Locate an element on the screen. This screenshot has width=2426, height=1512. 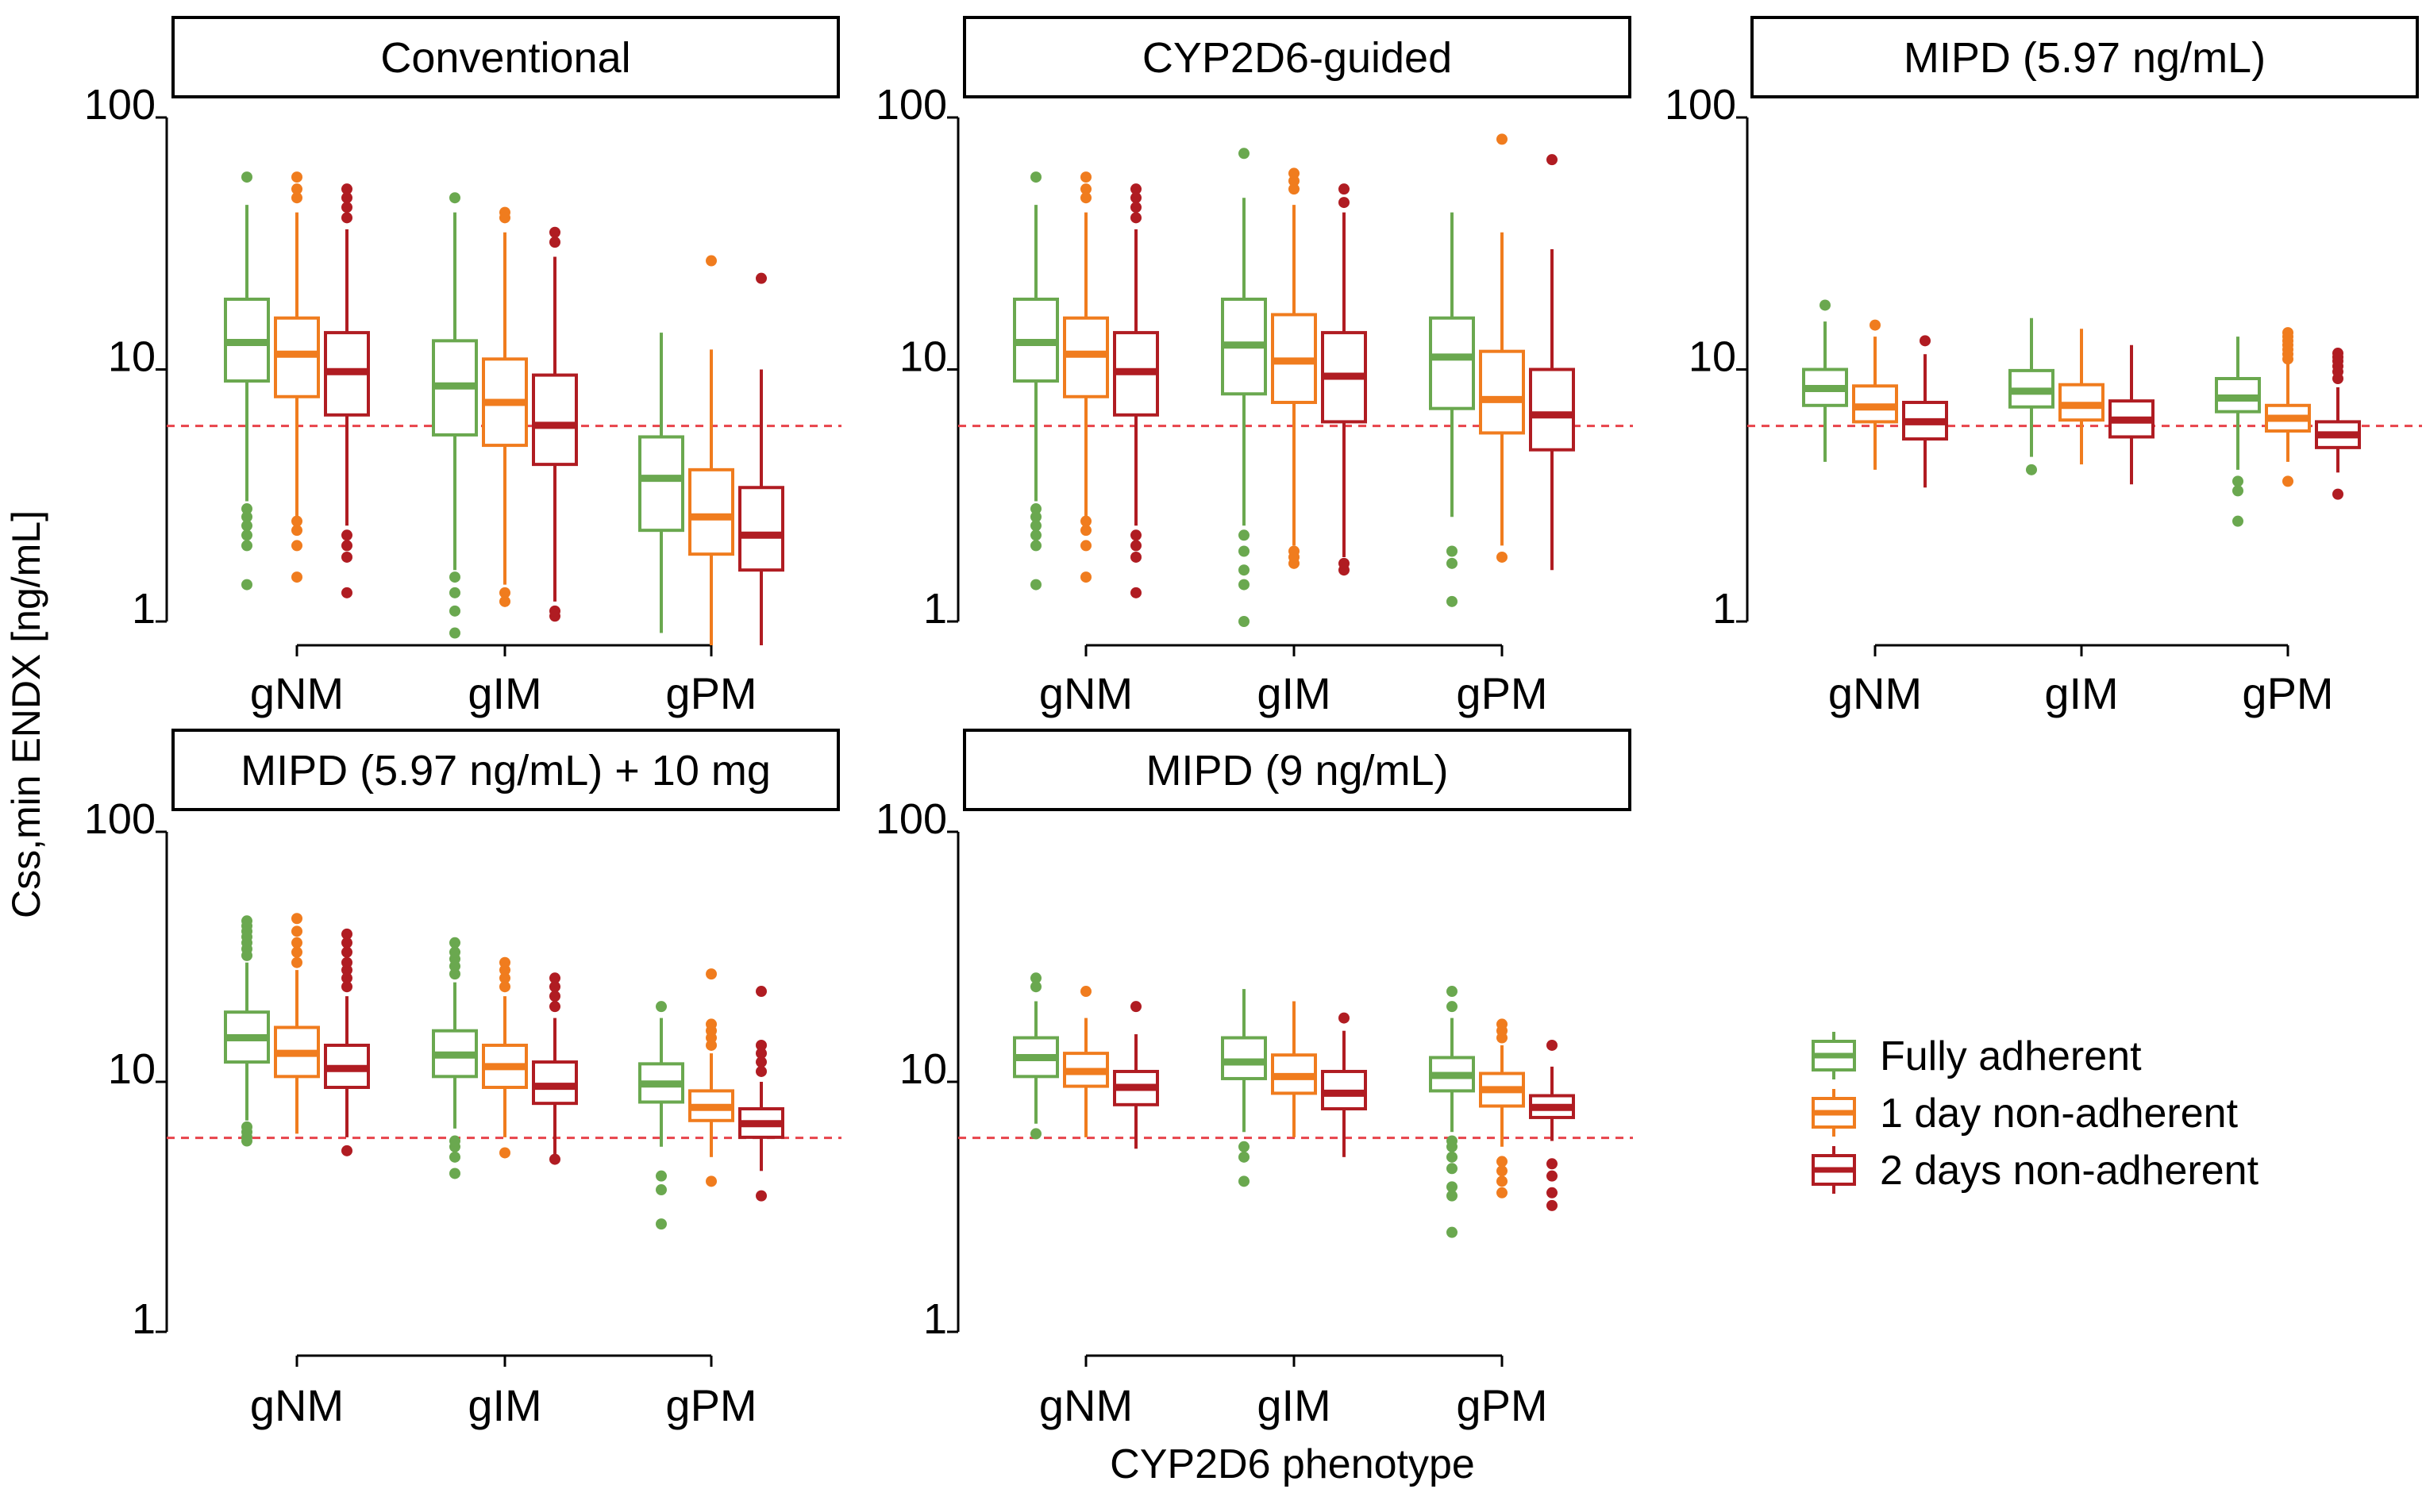
panel-mipd-9: MIPD (9 ng/mL) 1 10 100 gNM gIM gPM is located at coordinates (1255, 1079).